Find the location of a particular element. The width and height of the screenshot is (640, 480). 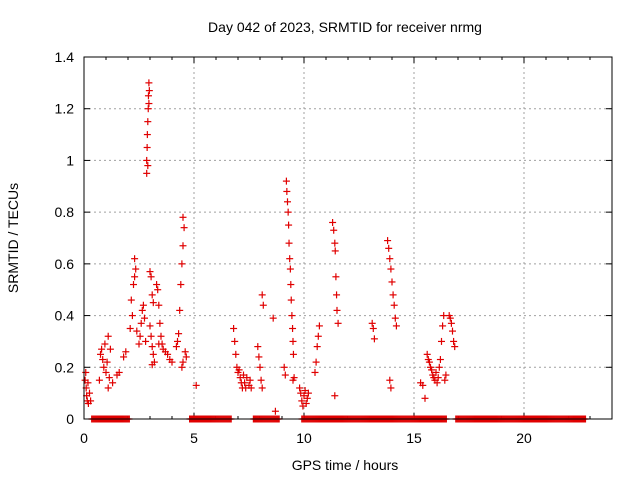

y-tick-labels: 0 0.2 0.4 0.6 0.8 1 1.2 1.4 is located at coordinates (65, 238).